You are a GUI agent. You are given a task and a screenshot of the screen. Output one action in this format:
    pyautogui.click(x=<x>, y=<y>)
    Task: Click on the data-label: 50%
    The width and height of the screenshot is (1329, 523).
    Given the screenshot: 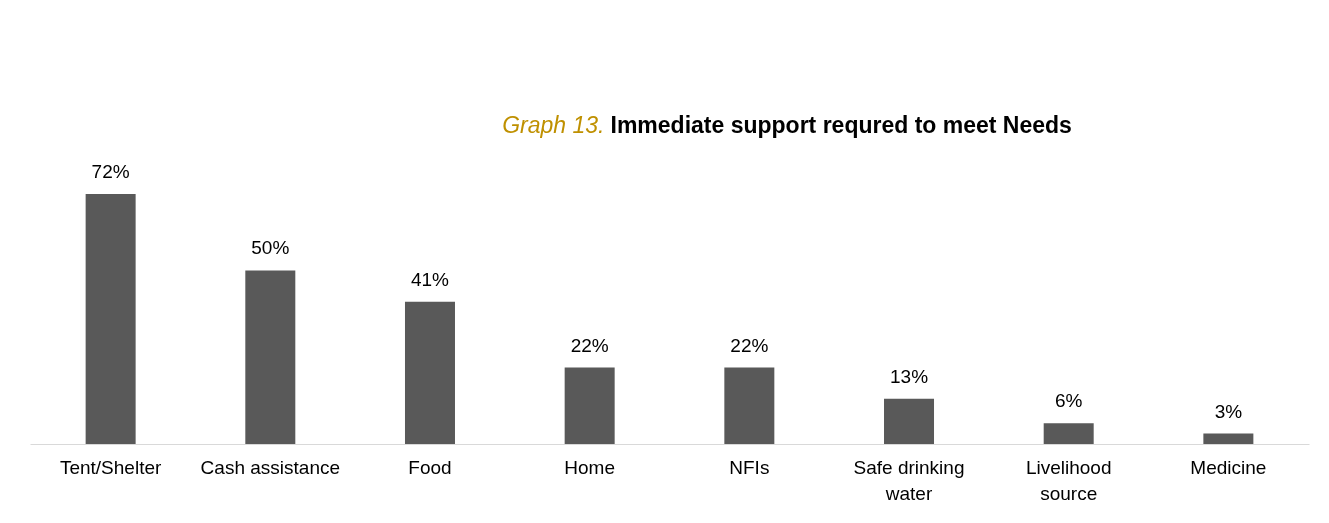 What is the action you would take?
    pyautogui.click(x=270, y=248)
    